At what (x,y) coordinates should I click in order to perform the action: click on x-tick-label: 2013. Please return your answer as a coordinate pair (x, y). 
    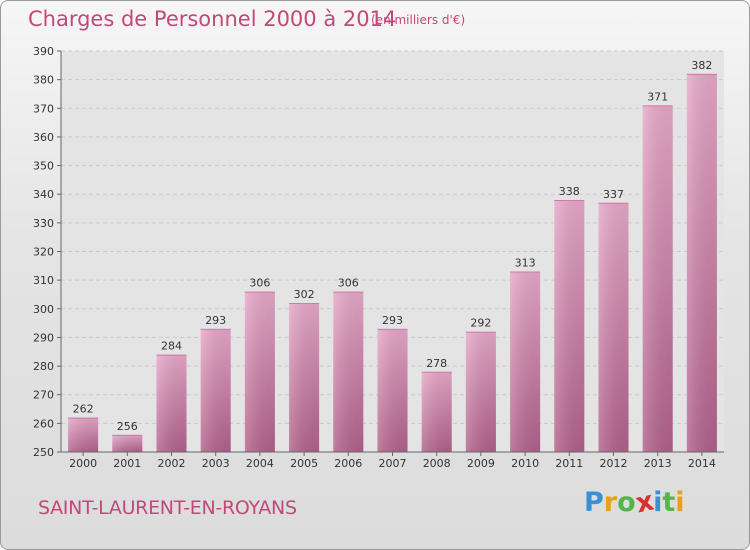
    Looking at the image, I should click on (658, 463).